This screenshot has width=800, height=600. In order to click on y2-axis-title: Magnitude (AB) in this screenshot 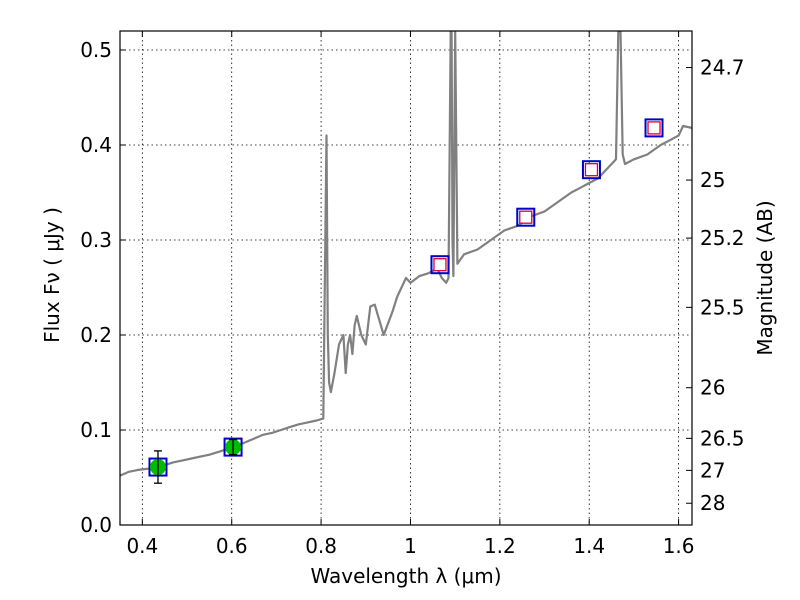, I will do `click(765, 277)`.